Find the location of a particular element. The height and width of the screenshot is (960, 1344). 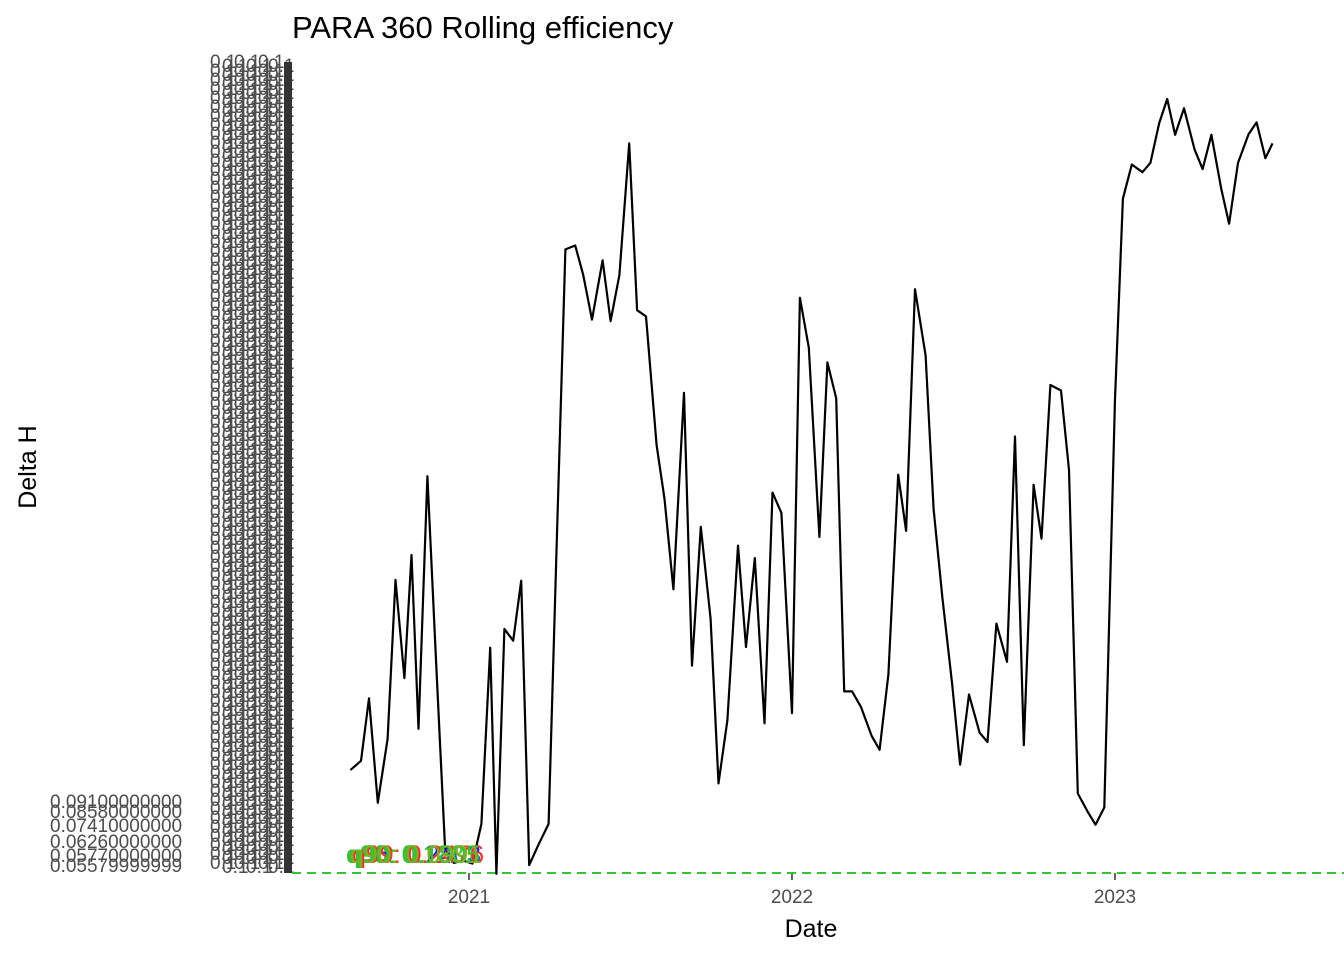

x-tick-label: 2021 is located at coordinates (469, 897).